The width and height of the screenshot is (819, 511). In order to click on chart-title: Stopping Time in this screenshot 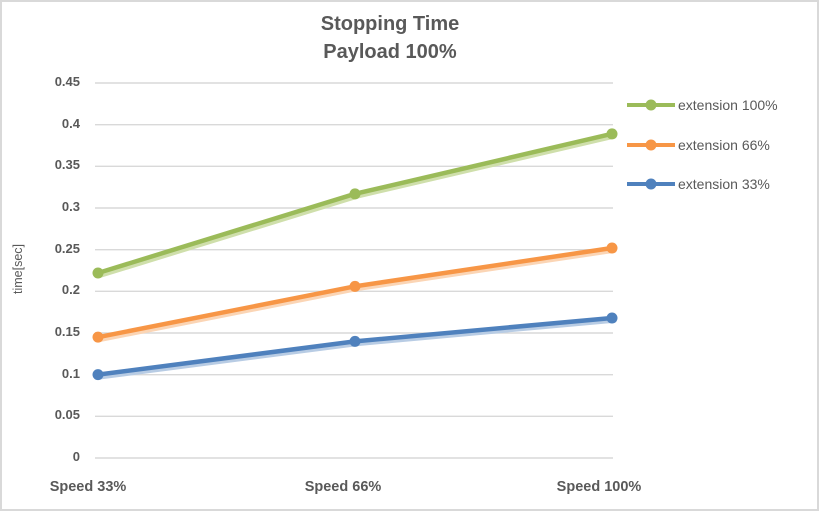, I will do `click(390, 24)`.